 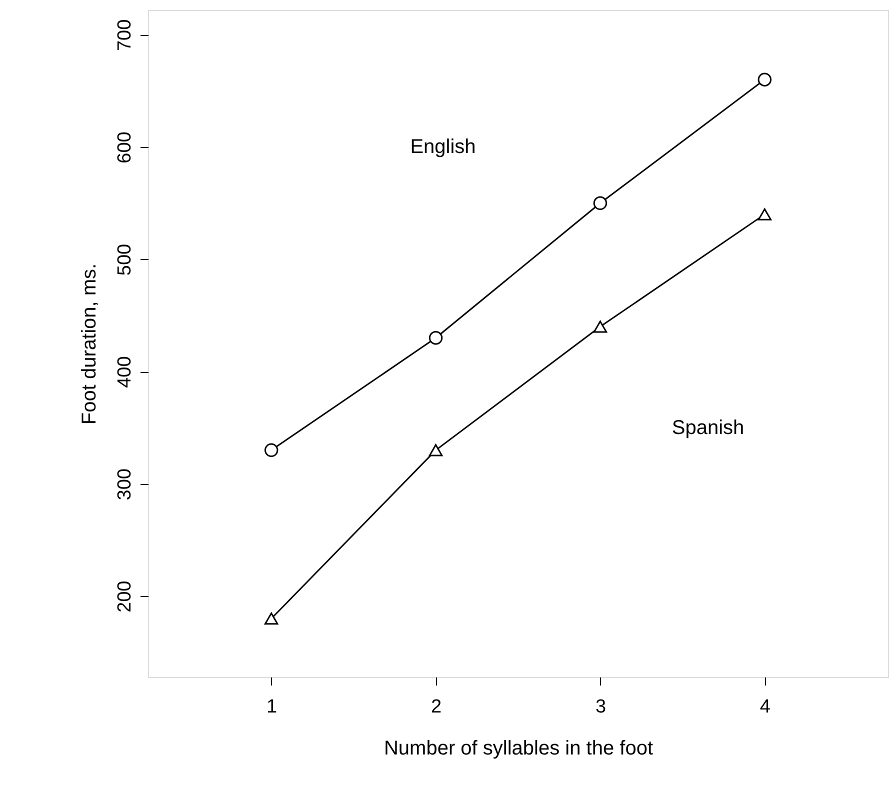 I want to click on y-tick-label: 300, so click(x=125, y=484).